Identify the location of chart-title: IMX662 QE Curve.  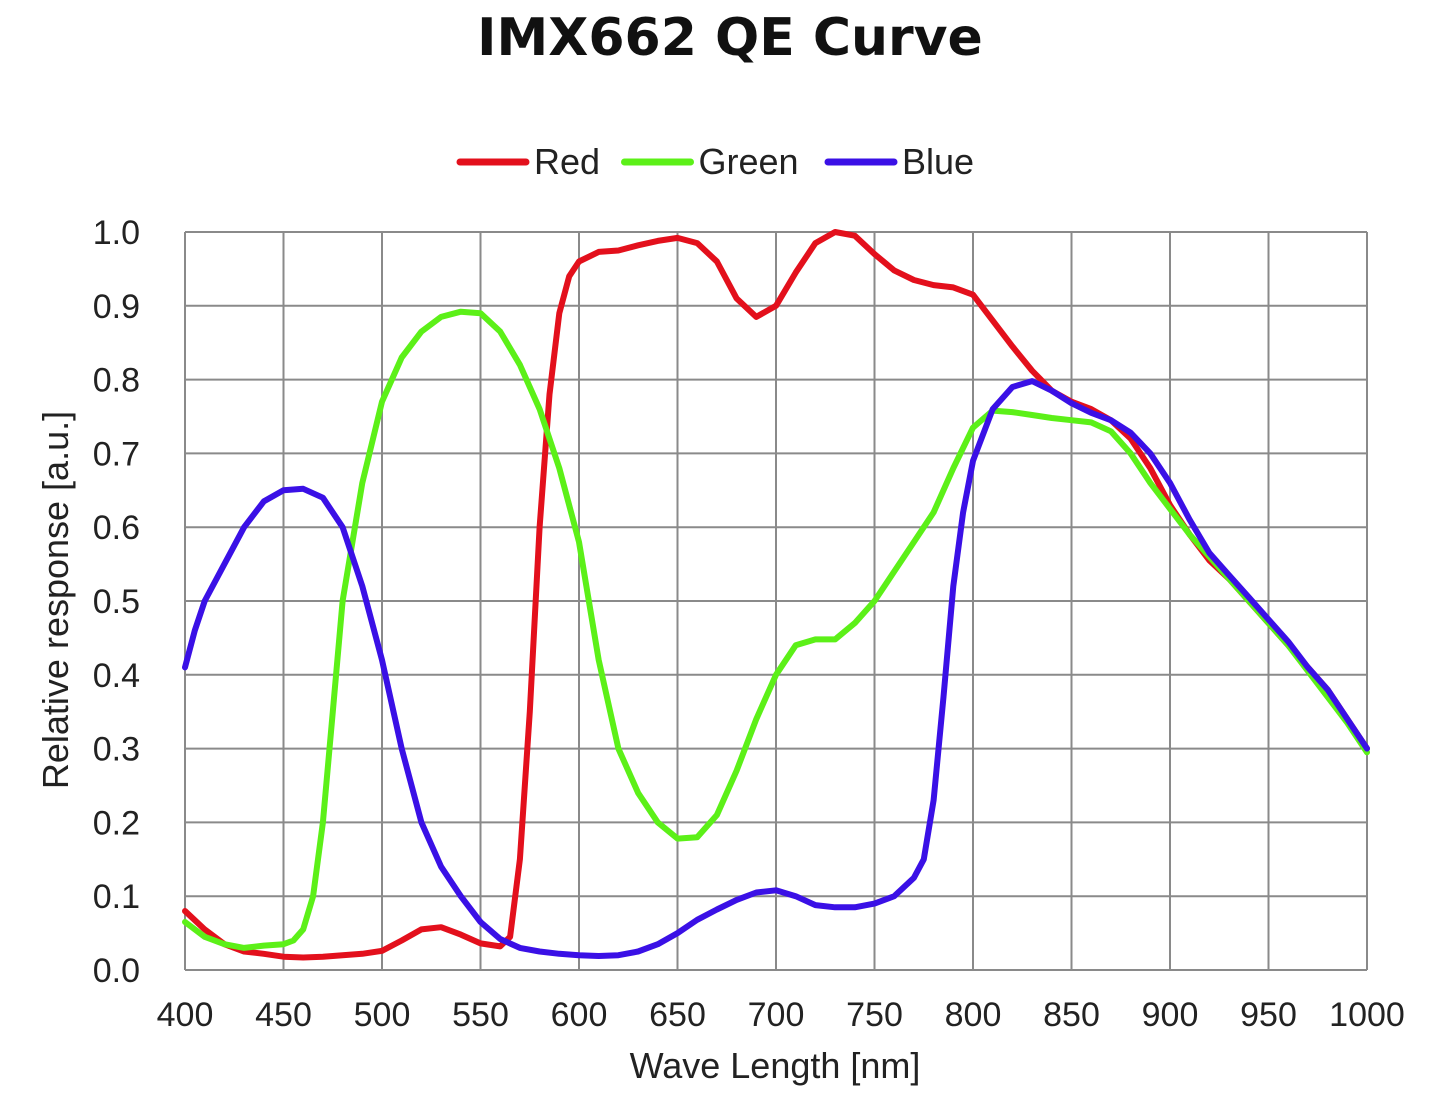
(730, 38).